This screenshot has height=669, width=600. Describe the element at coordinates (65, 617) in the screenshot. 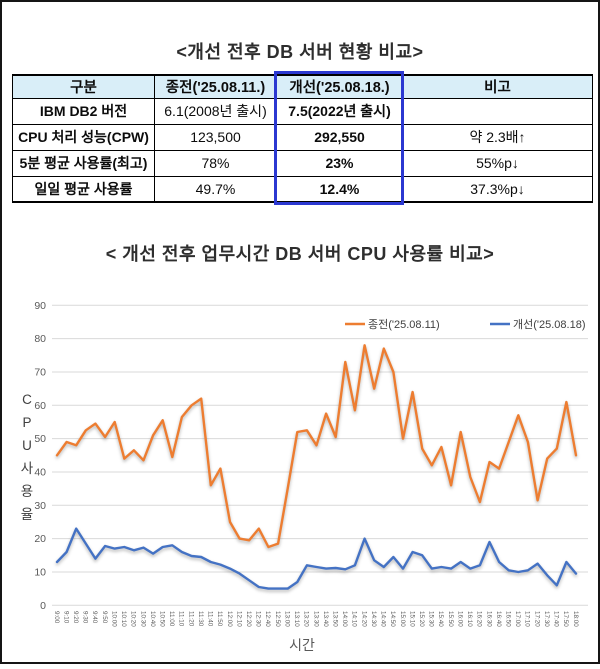

I see `x-tick-label: 9:10` at that location.